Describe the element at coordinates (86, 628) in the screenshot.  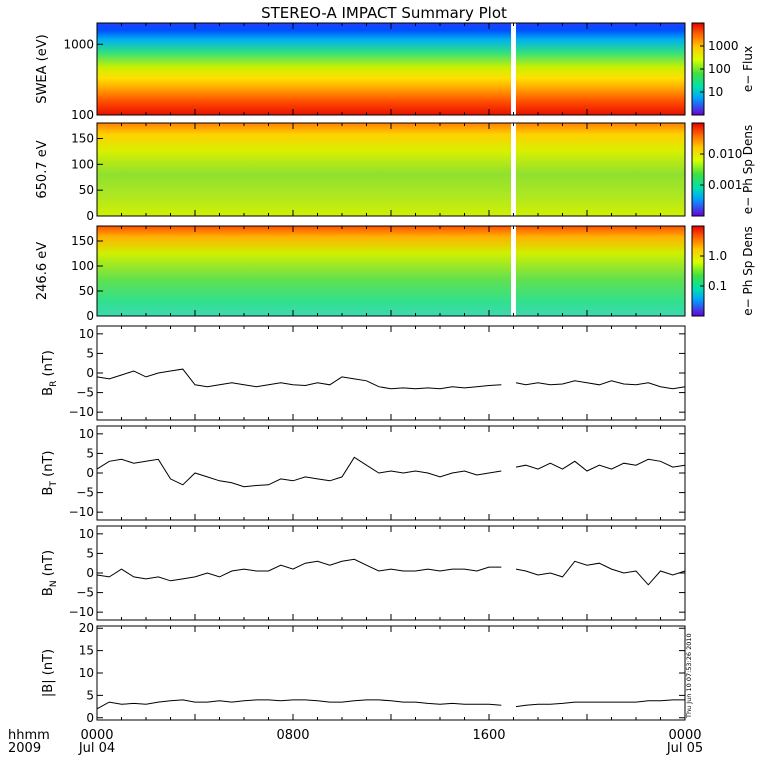
I see `y-tick-label: 20` at that location.